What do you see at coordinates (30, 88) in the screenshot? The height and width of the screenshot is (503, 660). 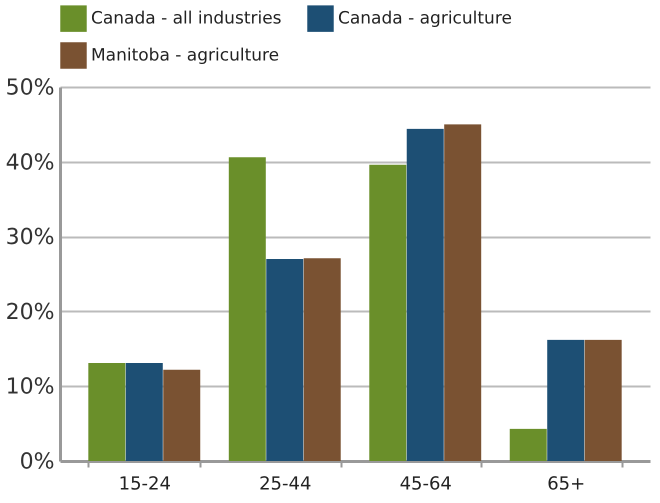 I see `y-tick-label: 50%` at bounding box center [30, 88].